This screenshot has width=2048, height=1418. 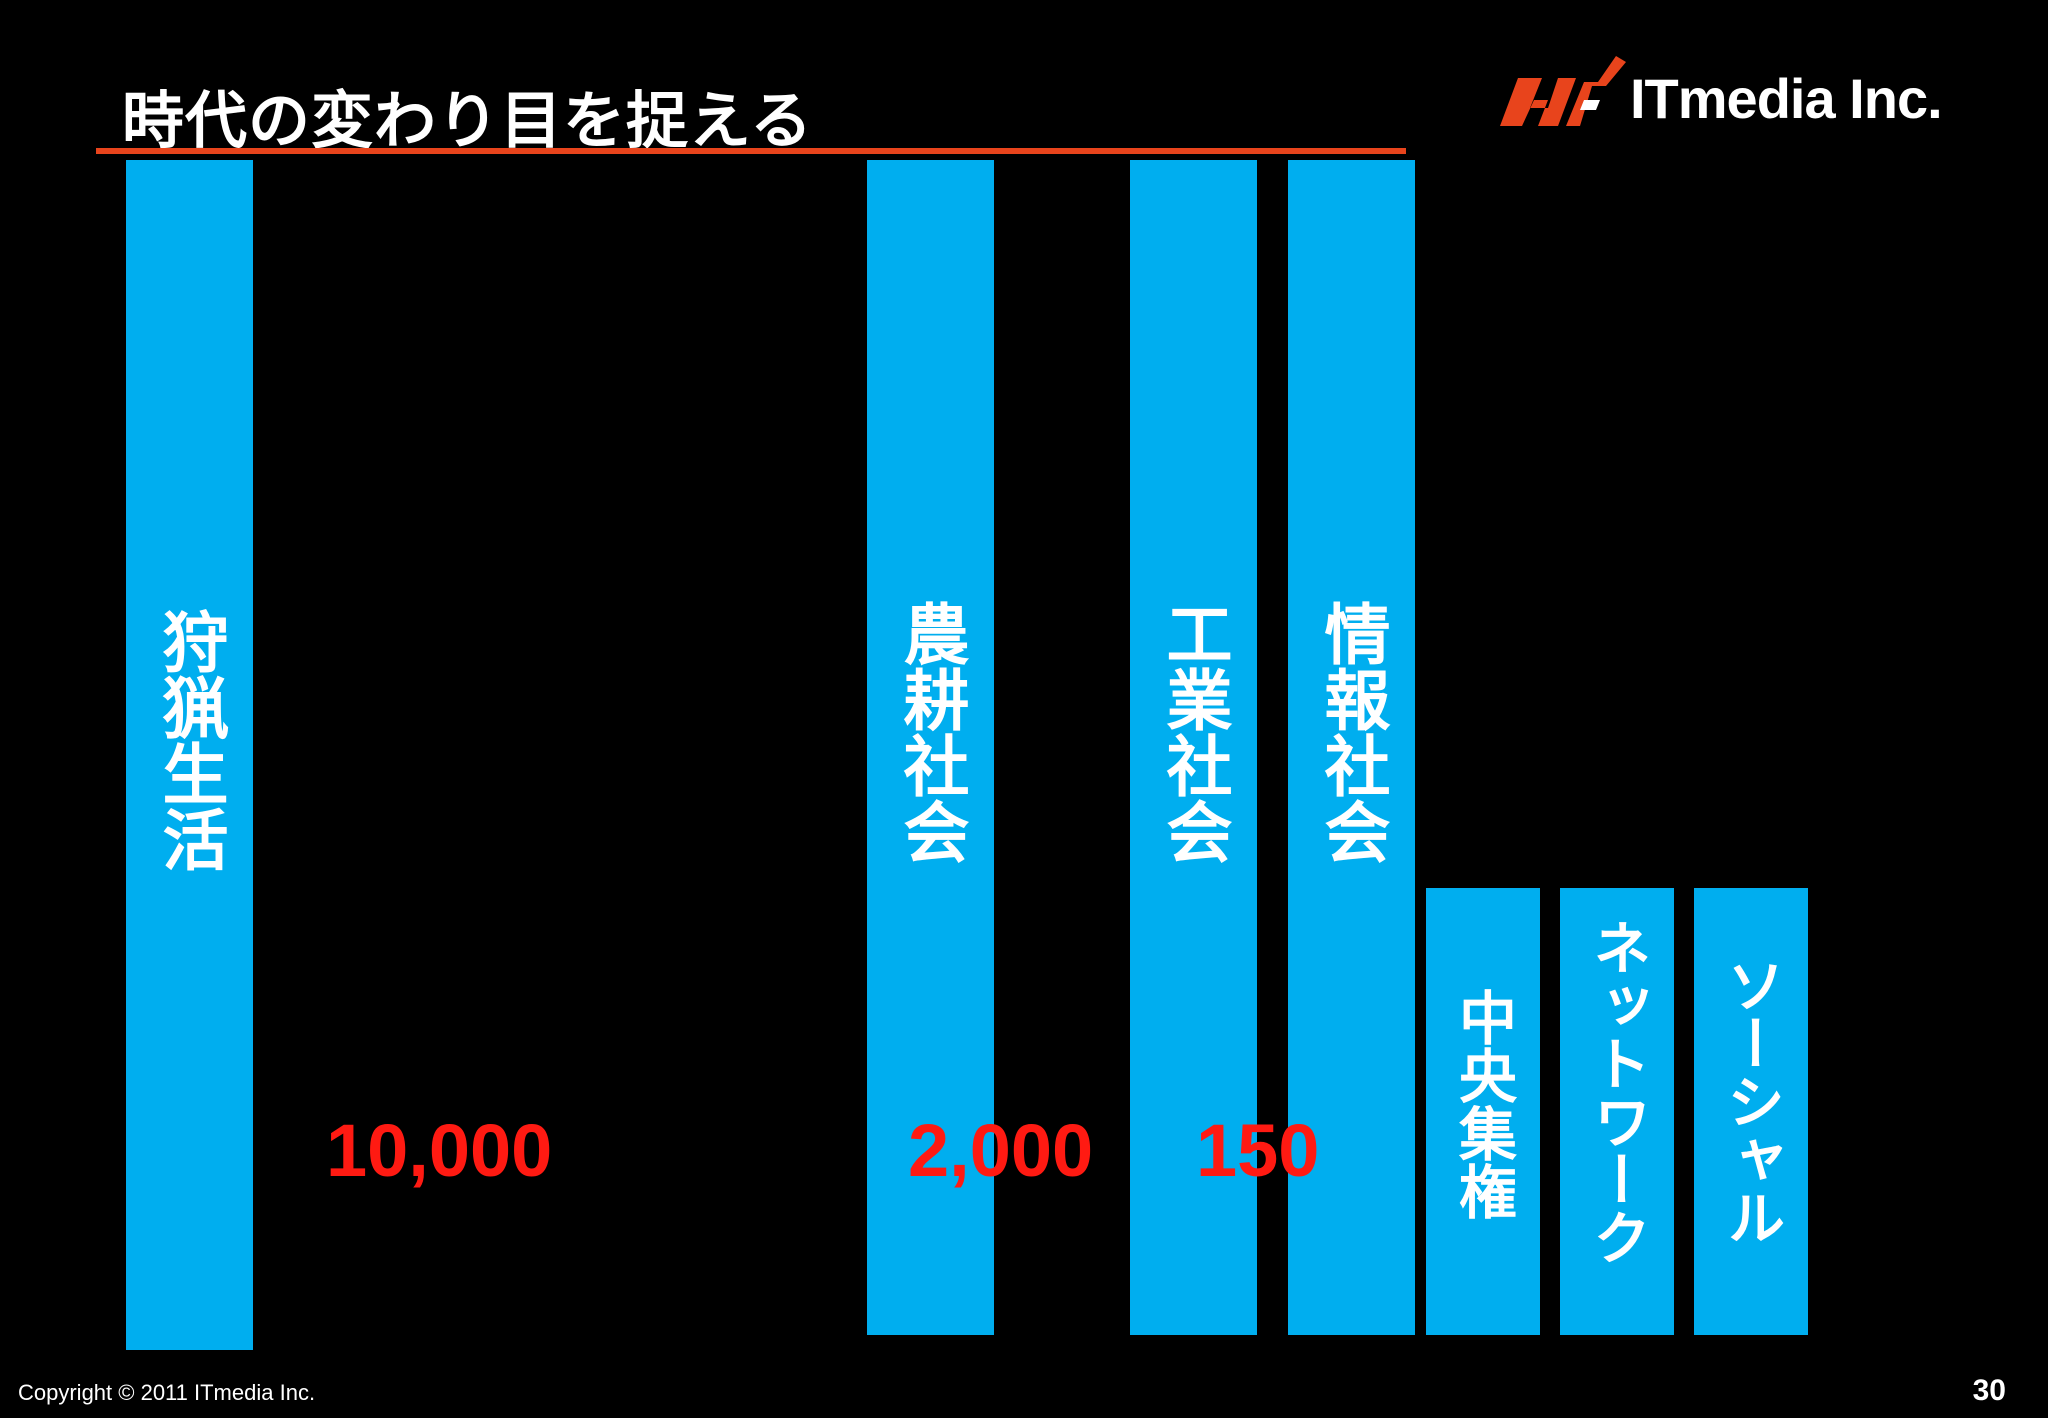 What do you see at coordinates (1001, 1150) in the screenshot?
I see `years-agriculture: 2,000` at bounding box center [1001, 1150].